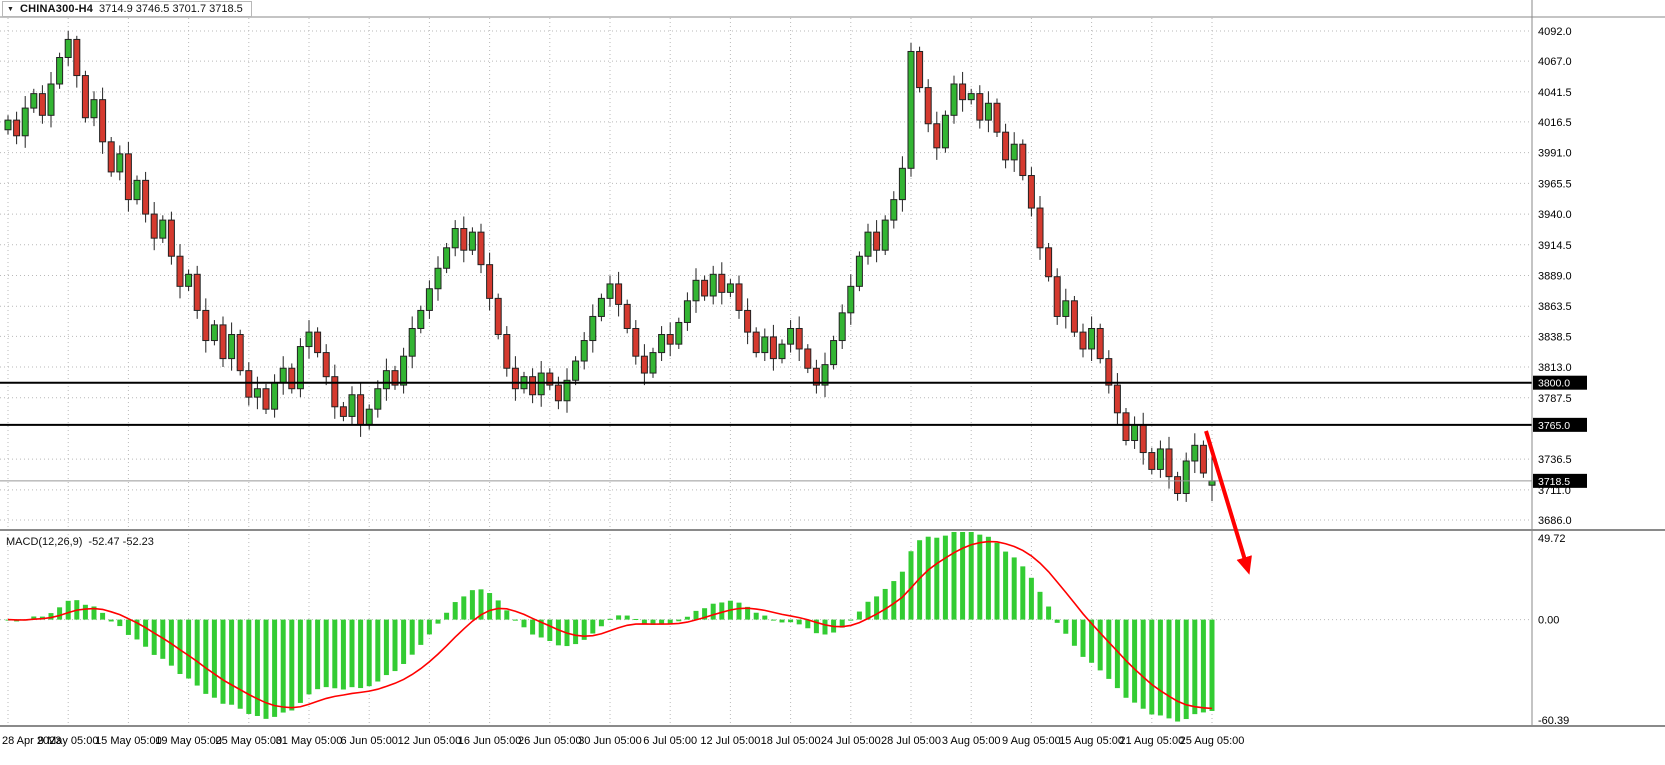 The height and width of the screenshot is (765, 1665). What do you see at coordinates (430, 741) in the screenshot?
I see `time-axis-label: 12 Jun 05:00` at bounding box center [430, 741].